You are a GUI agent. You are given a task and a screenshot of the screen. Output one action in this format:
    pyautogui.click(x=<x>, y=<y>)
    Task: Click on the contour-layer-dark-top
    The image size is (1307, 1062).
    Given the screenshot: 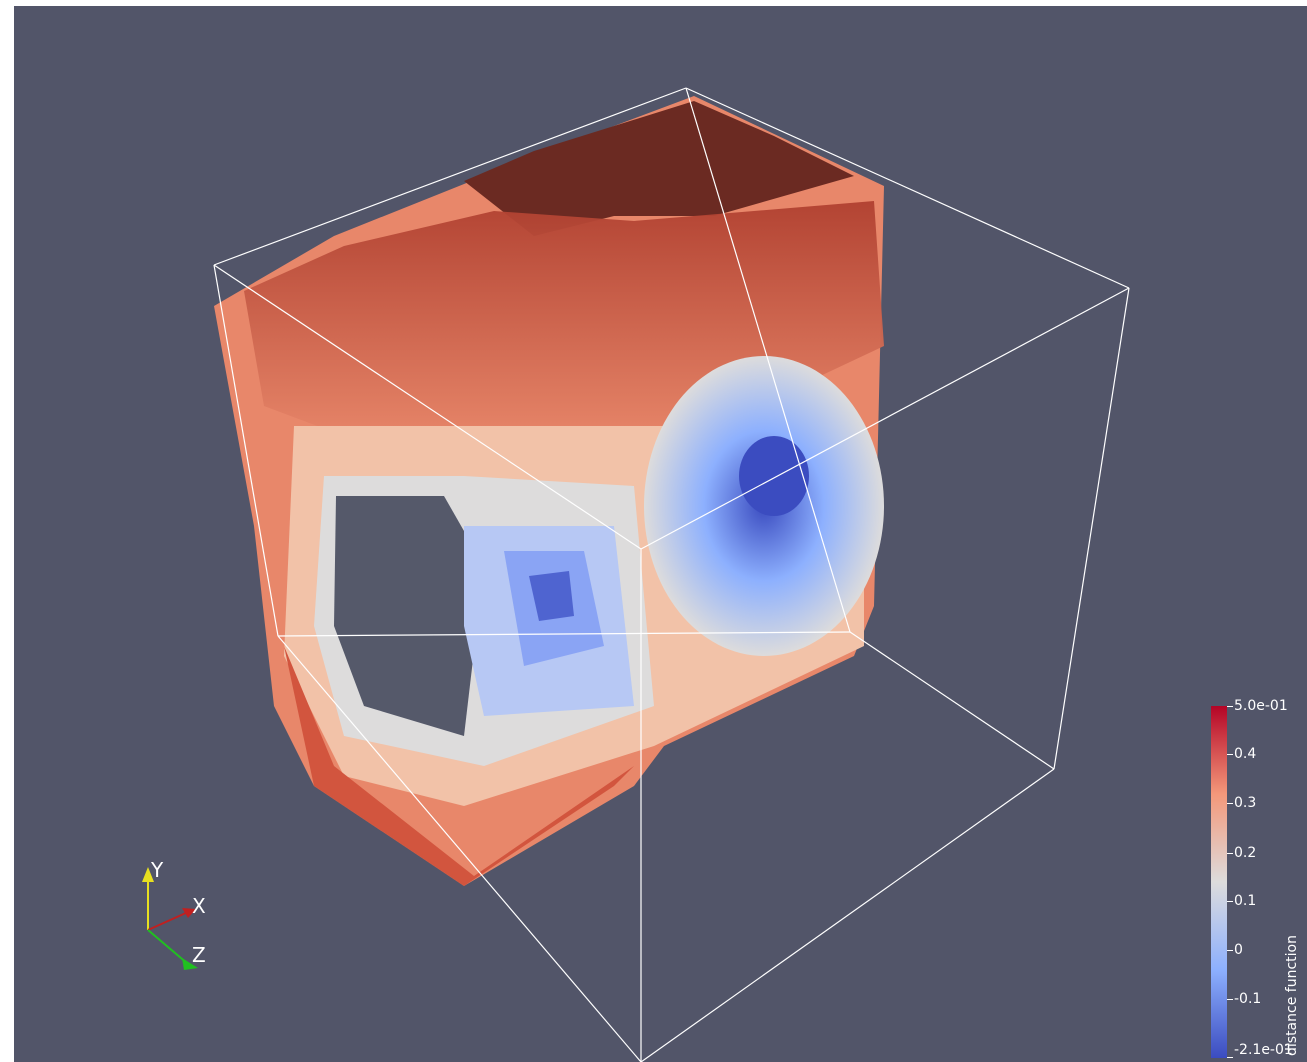 What is the action you would take?
    pyautogui.click(x=659, y=168)
    